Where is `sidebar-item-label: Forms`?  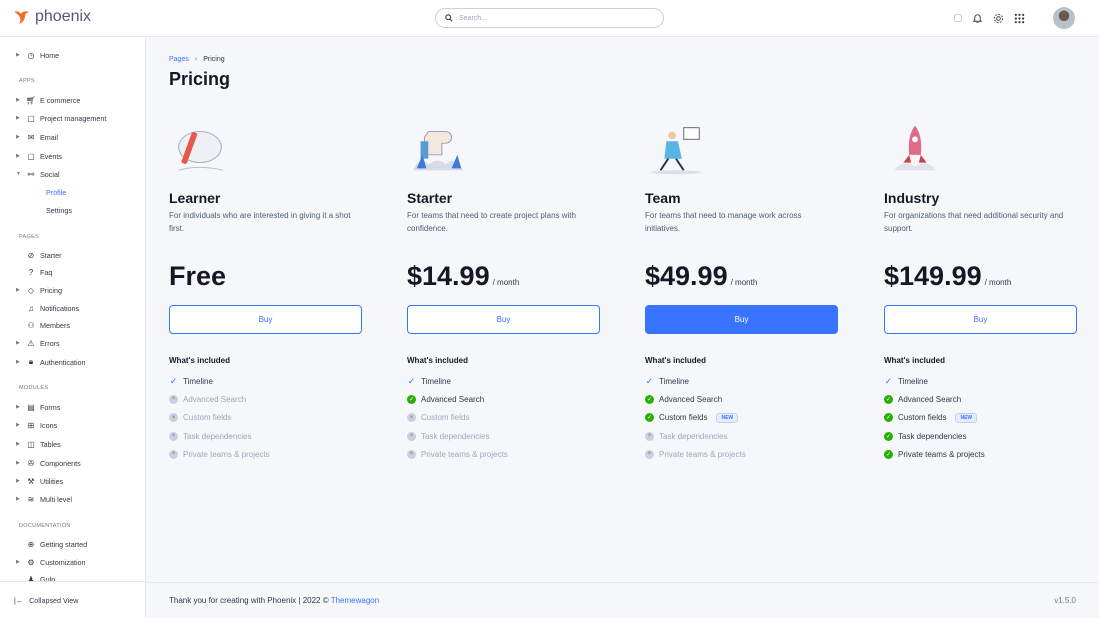
sidebar-item-label: Forms is located at coordinates (50, 407).